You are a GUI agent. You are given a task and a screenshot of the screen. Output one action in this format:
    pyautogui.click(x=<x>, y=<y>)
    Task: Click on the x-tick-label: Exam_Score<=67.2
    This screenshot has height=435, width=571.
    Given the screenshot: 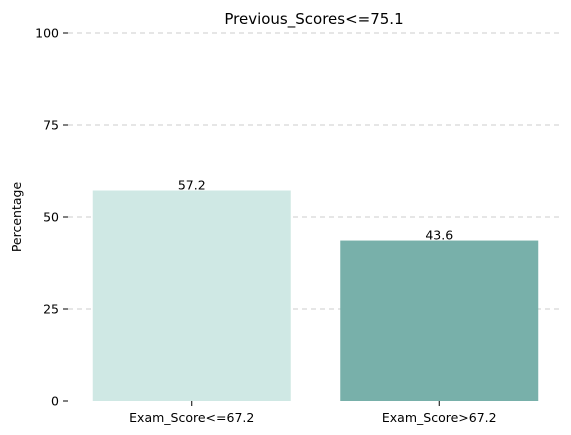 What is the action you would take?
    pyautogui.click(x=191, y=417)
    